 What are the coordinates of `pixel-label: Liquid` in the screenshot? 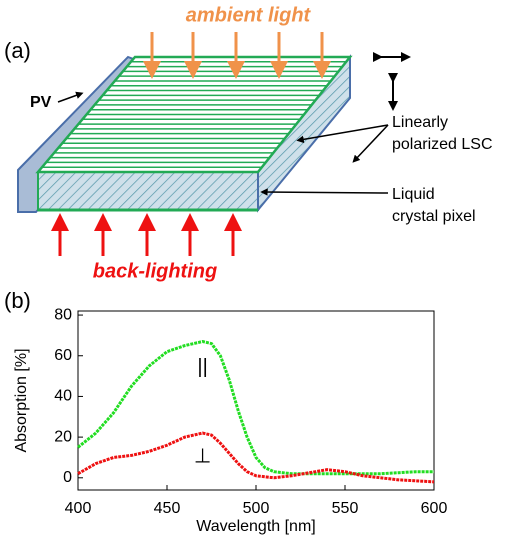 It's located at (413, 194).